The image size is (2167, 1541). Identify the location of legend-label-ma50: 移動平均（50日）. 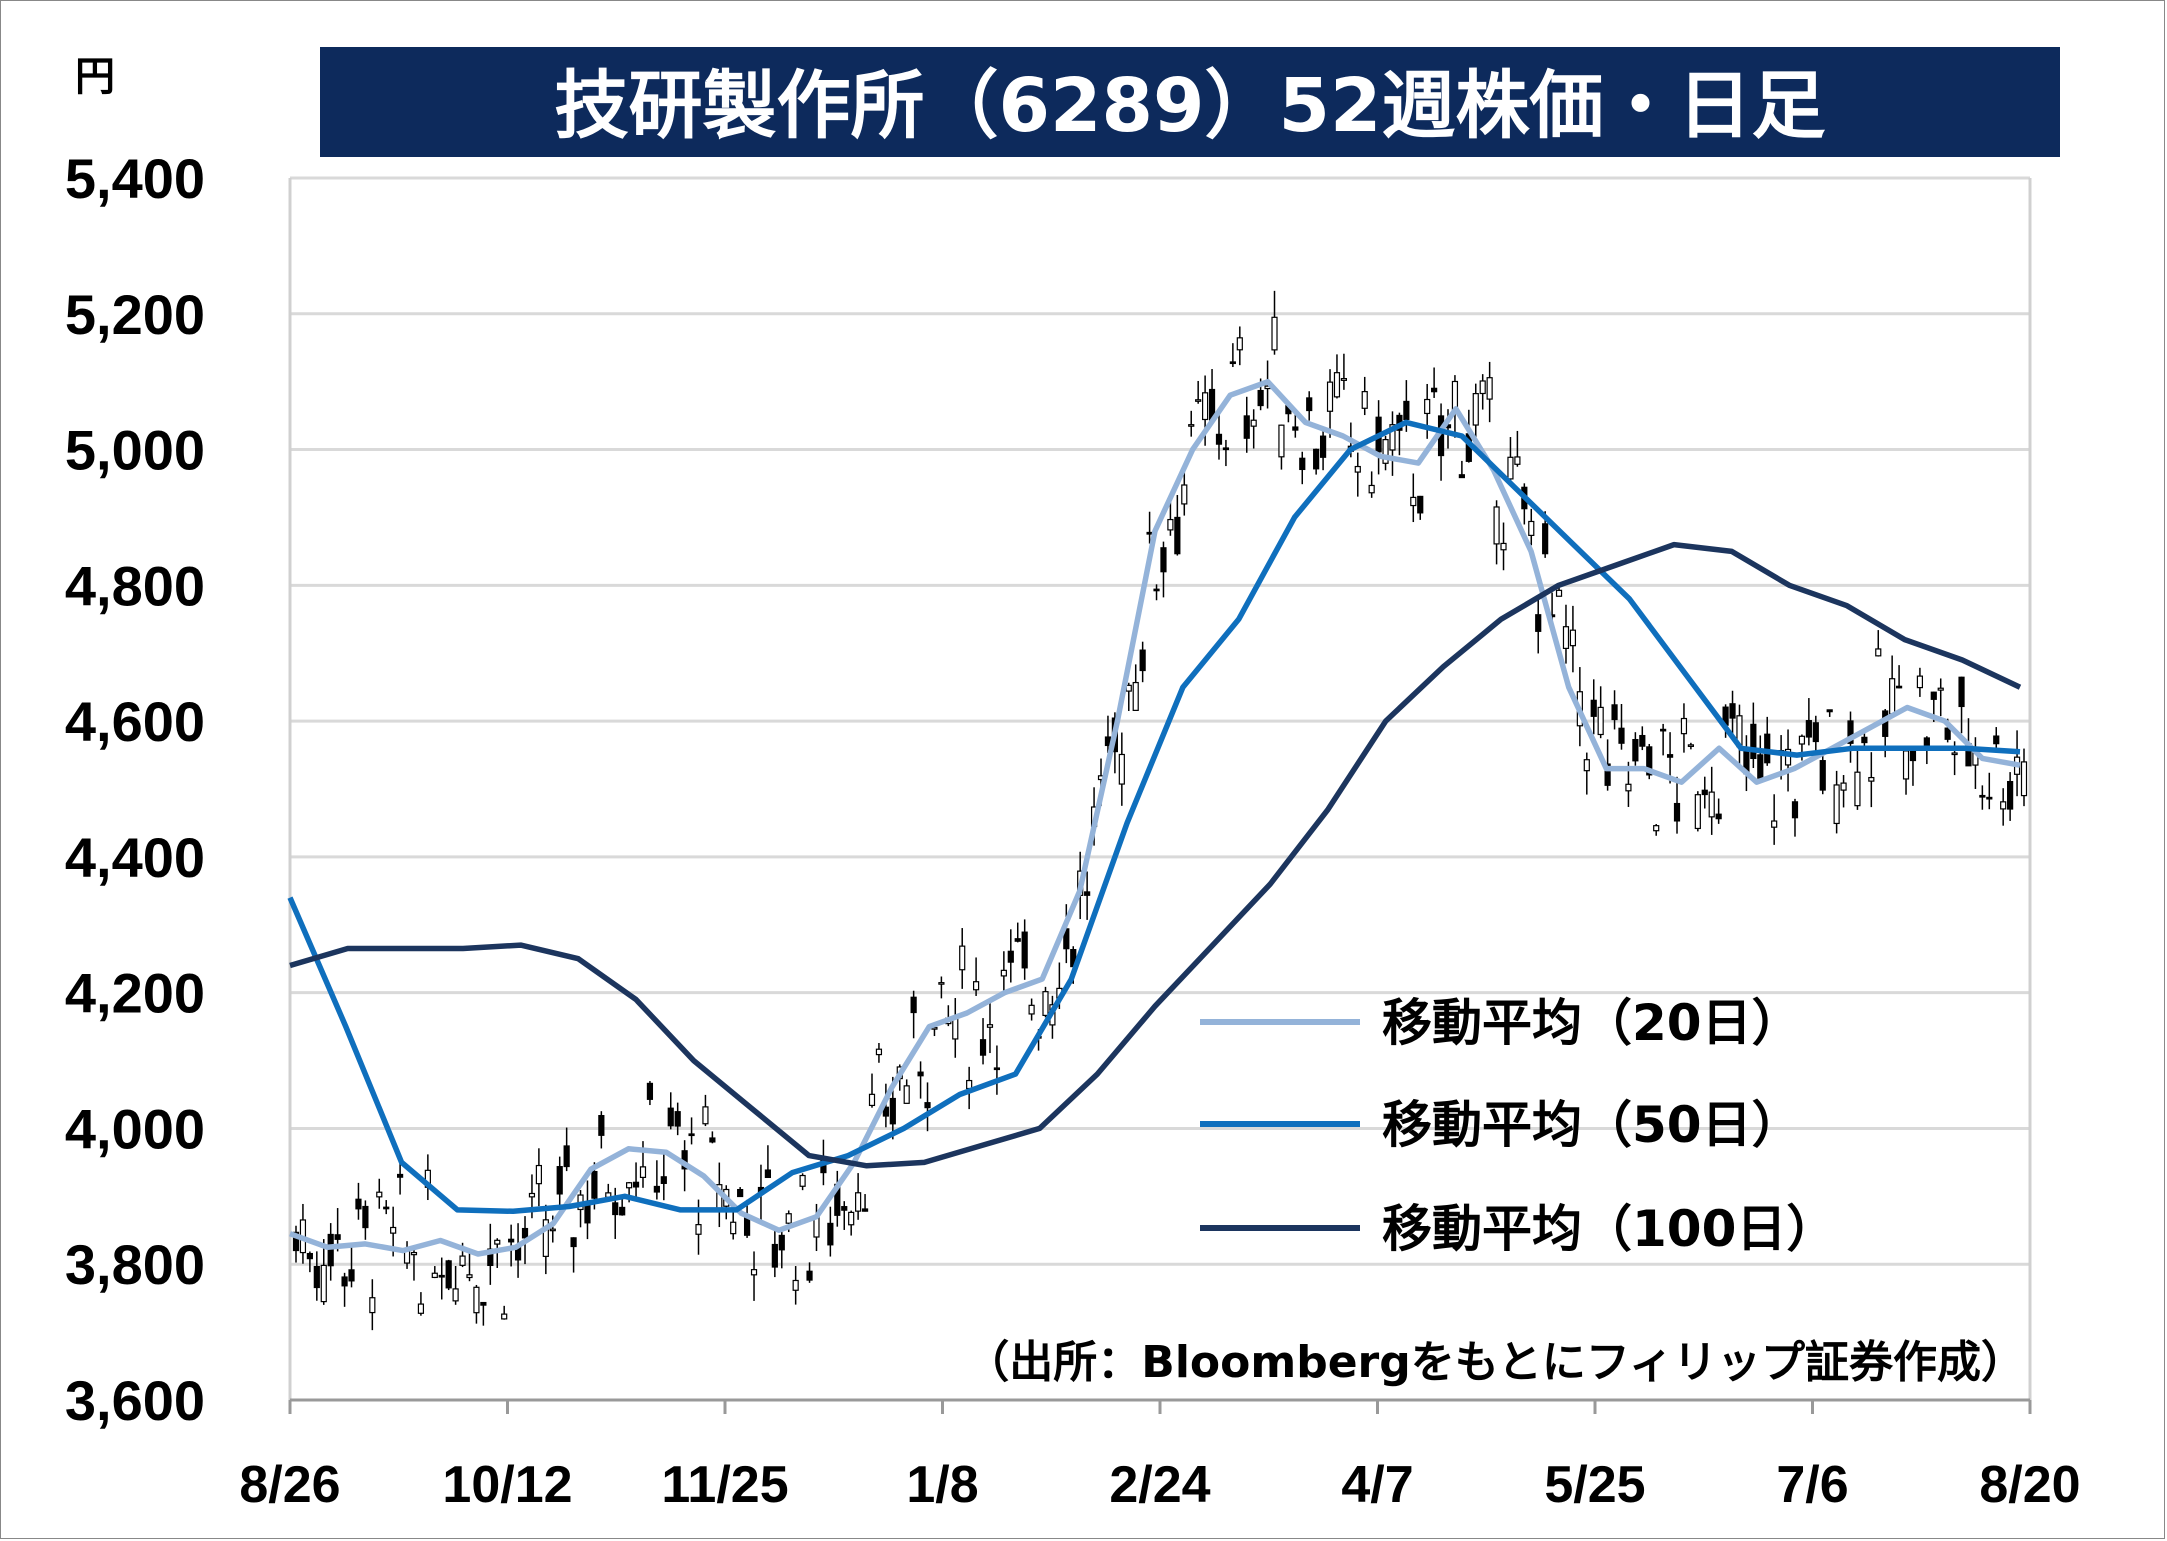
(1592, 1125).